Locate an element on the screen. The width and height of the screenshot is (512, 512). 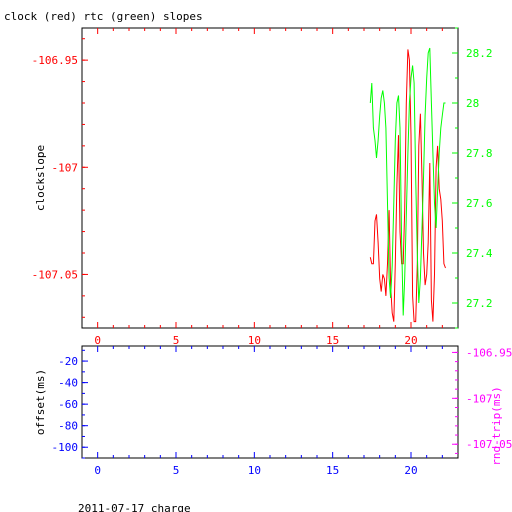
clock-series-line is located at coordinates (407, 186).